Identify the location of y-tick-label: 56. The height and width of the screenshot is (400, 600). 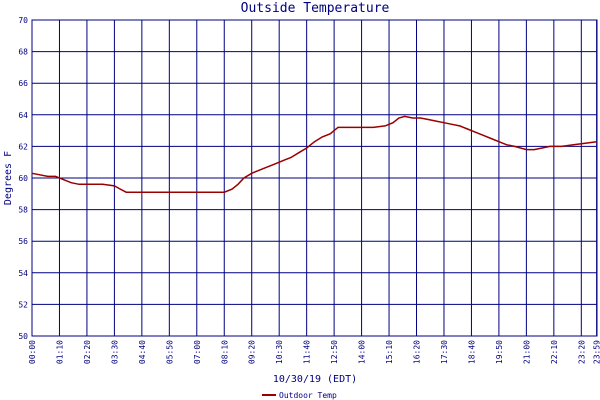
(23, 241).